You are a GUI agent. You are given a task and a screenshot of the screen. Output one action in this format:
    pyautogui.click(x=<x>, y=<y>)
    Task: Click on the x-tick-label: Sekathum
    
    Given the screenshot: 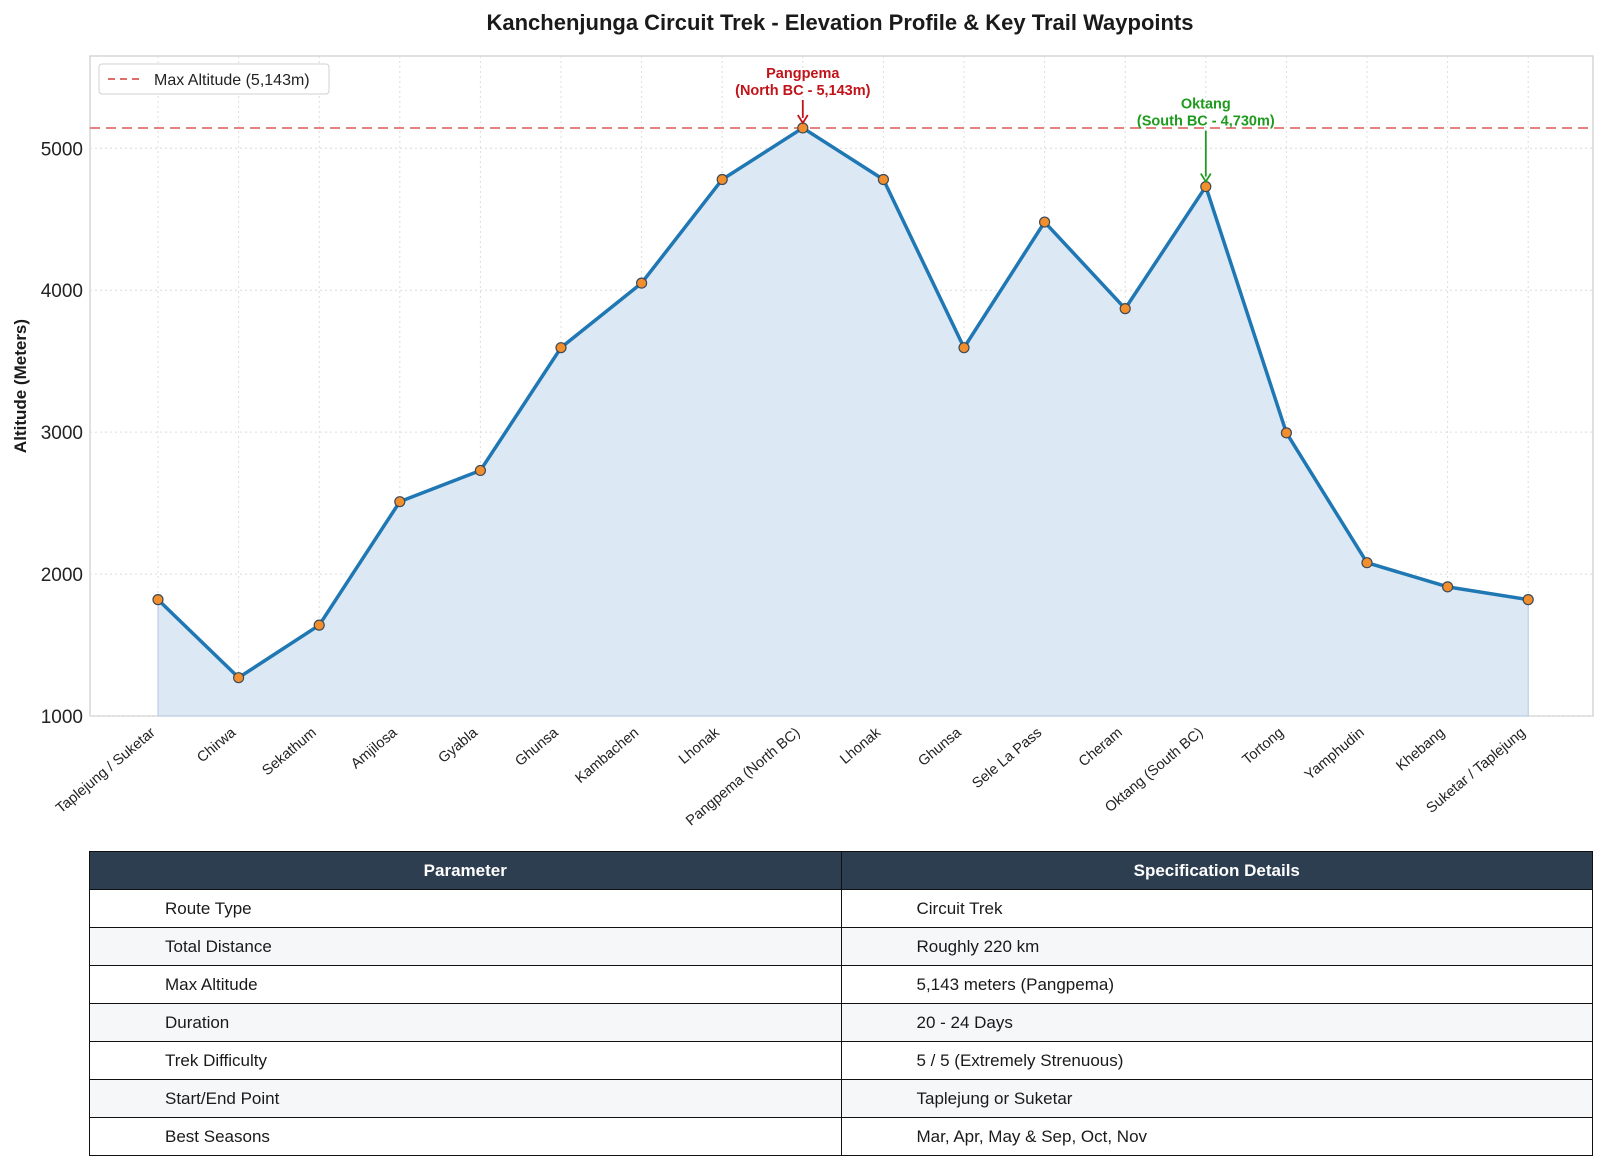 What is the action you would take?
    pyautogui.click(x=289, y=752)
    